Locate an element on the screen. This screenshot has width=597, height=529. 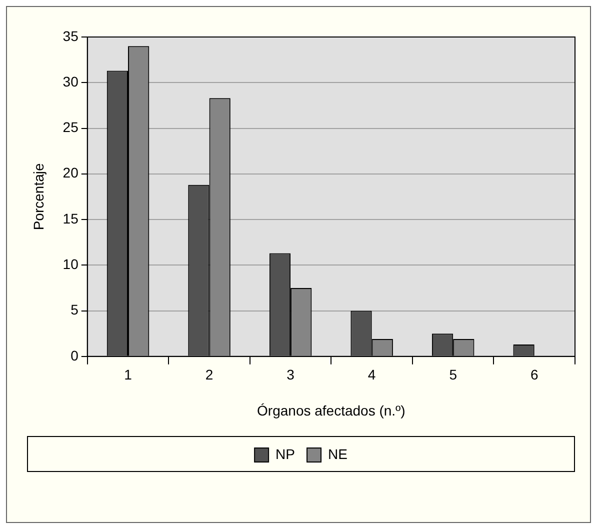
x-tick-label: 5 is located at coordinates (453, 374).